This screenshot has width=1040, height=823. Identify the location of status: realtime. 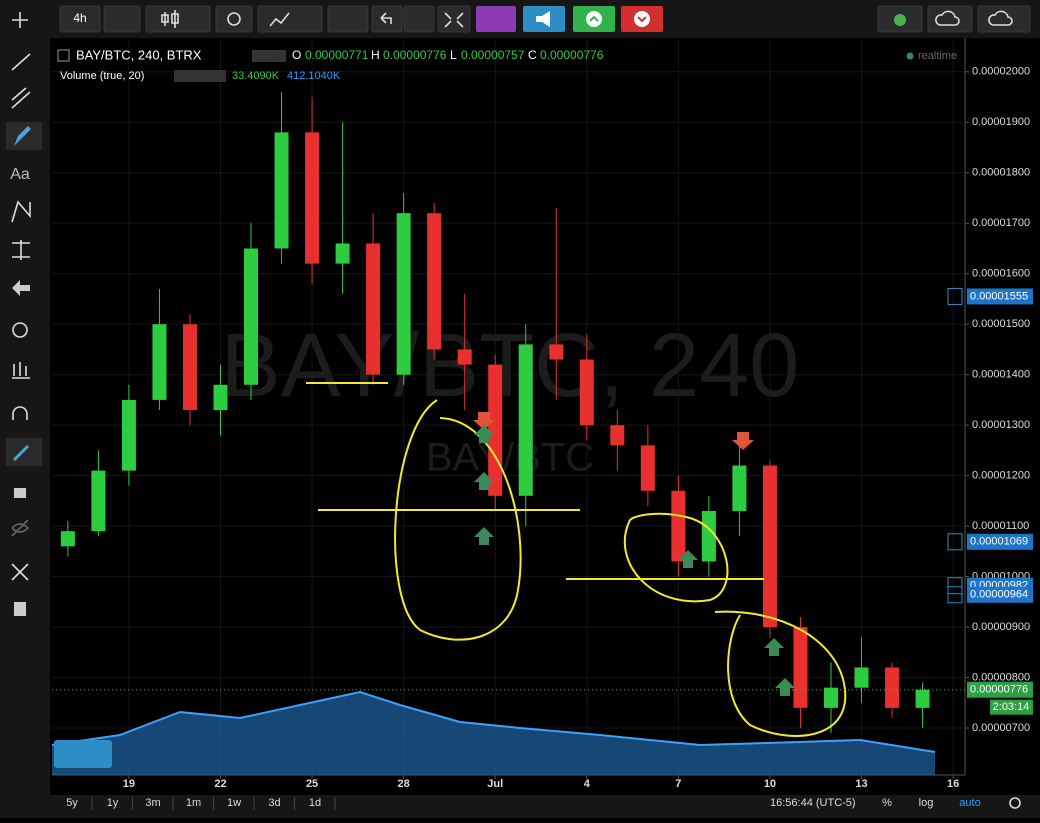
(937, 56).